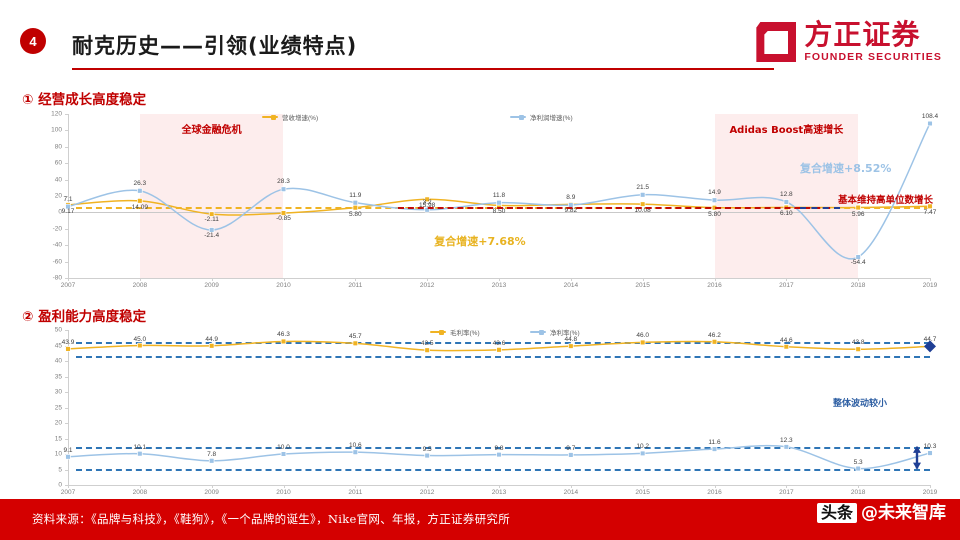  Describe the element at coordinates (56, 130) in the screenshot. I see `y-axis-label: 100` at that location.